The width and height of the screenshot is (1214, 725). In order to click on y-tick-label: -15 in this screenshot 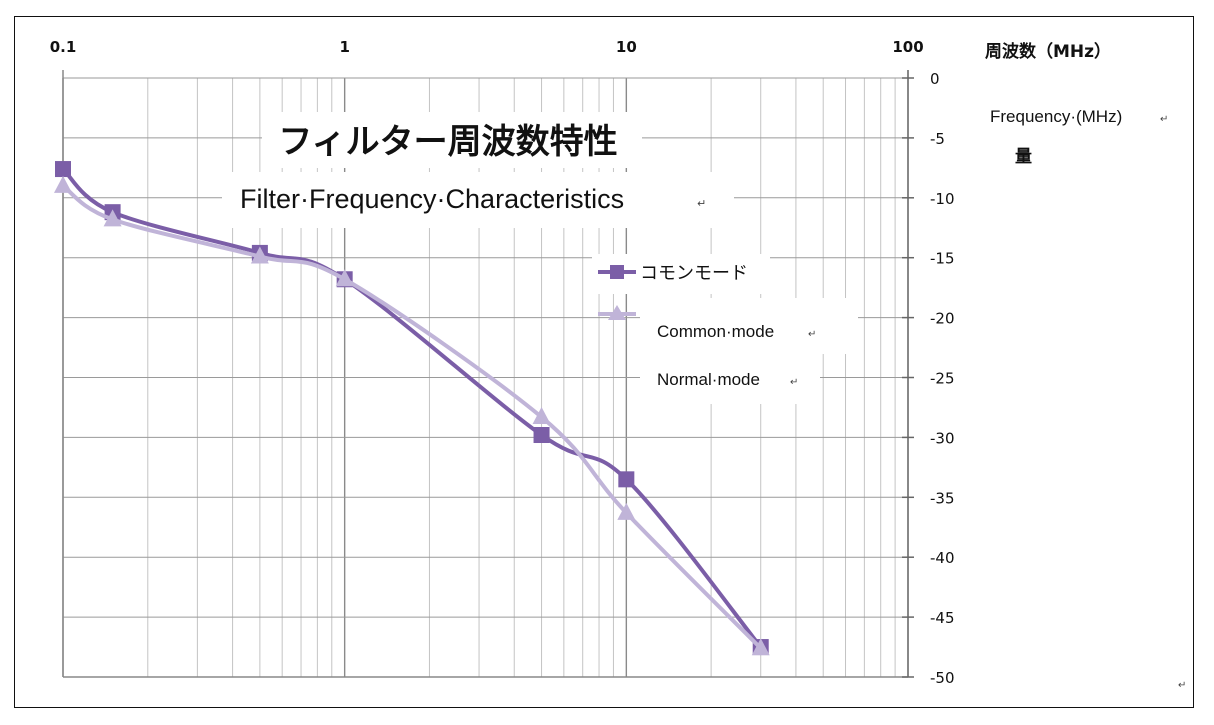, I will do `click(942, 259)`.